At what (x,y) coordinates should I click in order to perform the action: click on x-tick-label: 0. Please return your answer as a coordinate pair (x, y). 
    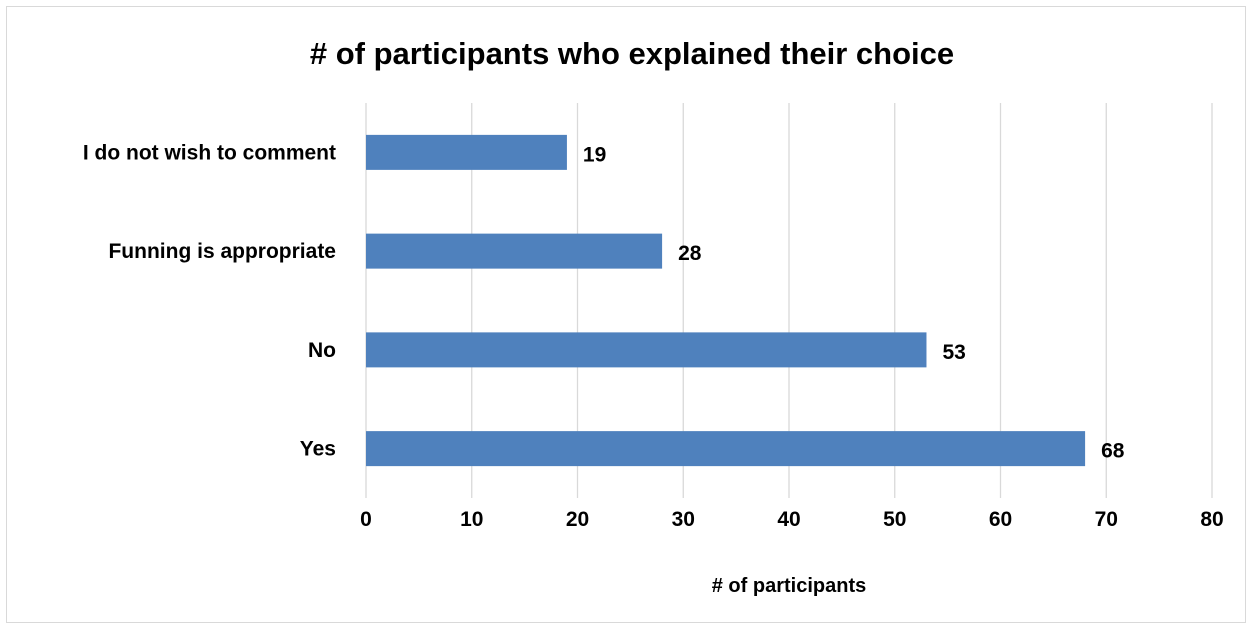
    Looking at the image, I should click on (366, 519).